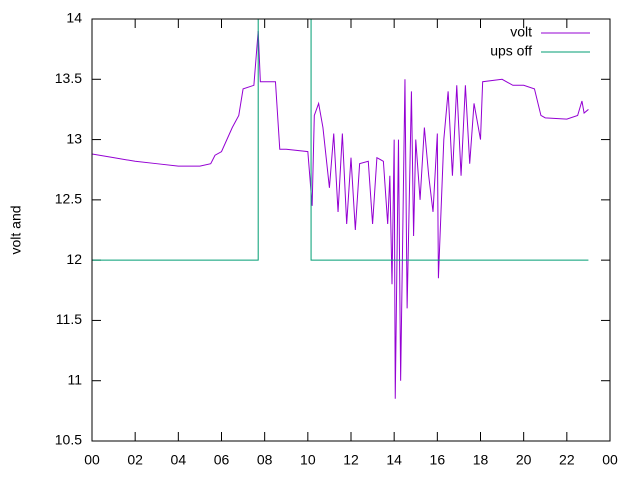 The image size is (640, 480). What do you see at coordinates (16, 229) in the screenshot?
I see `y-axis-label: volt and` at bounding box center [16, 229].